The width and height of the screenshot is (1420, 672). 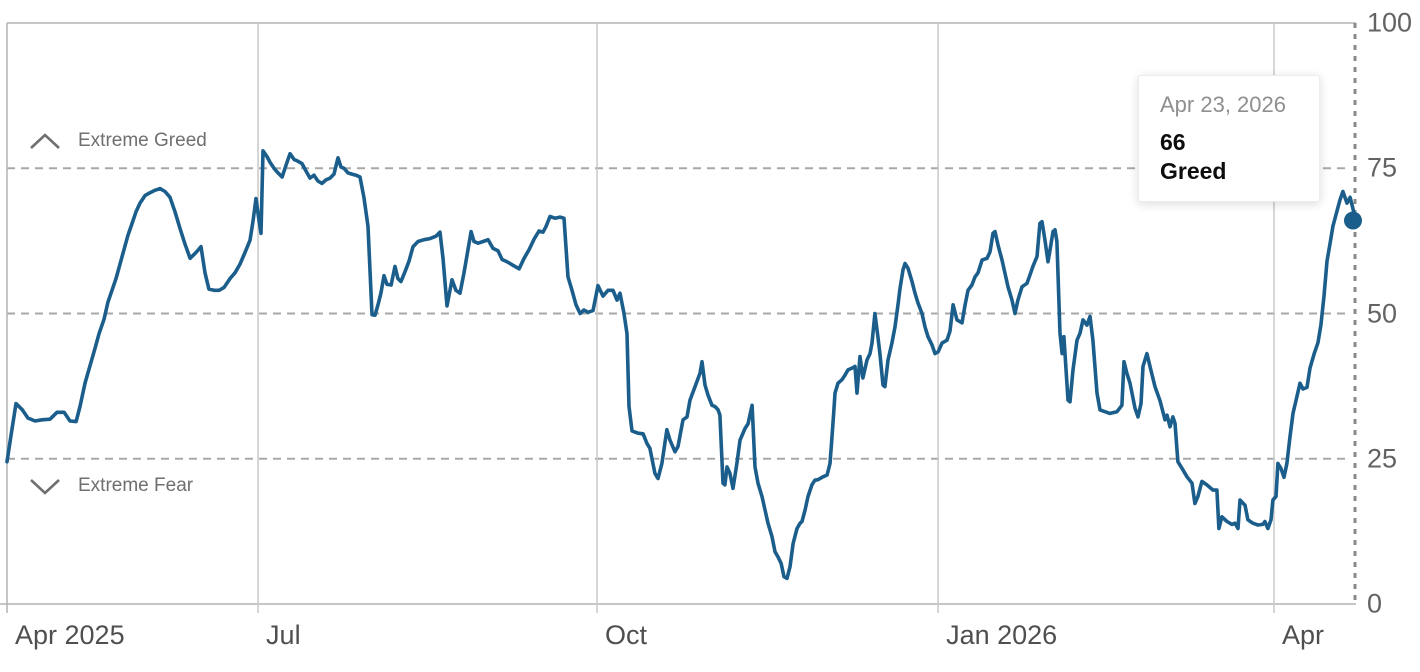 I want to click on x-tick-label-jul: Jul, so click(x=283, y=635).